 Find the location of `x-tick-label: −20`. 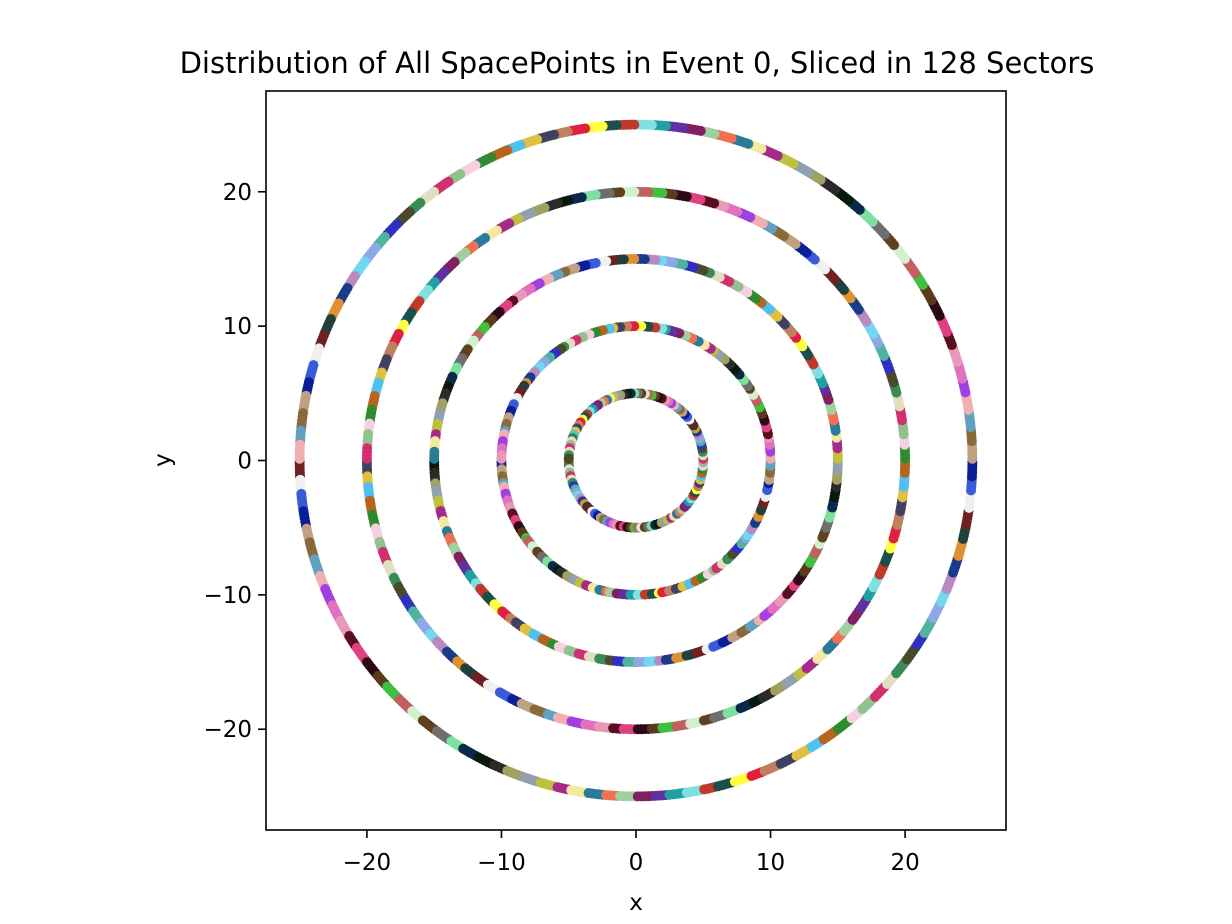

x-tick-label: −20 is located at coordinates (367, 863).